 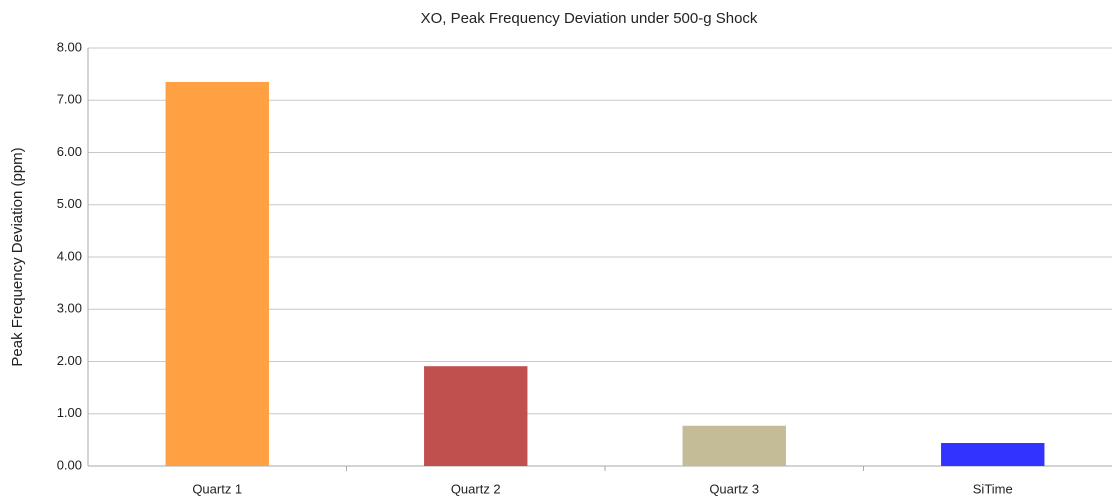 I want to click on y-tick-label: 1.00, so click(x=69, y=412).